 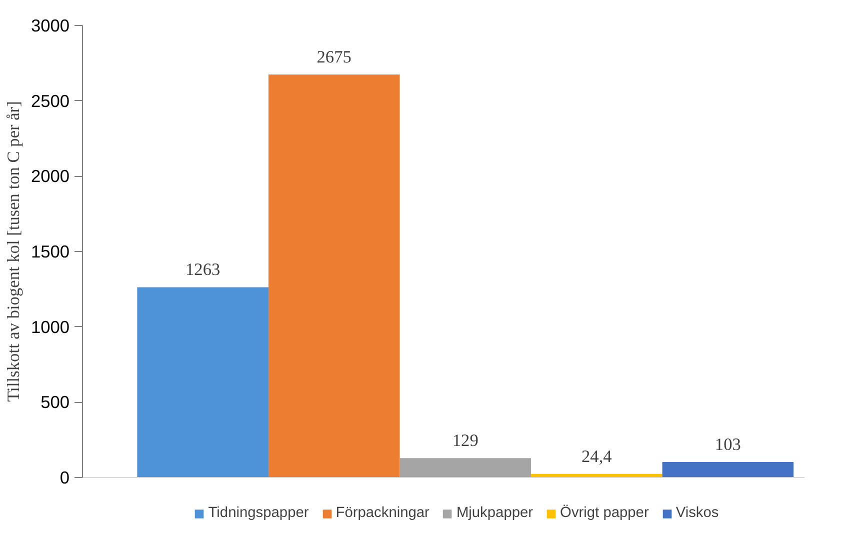 What do you see at coordinates (50, 100) in the screenshot?
I see `y-tick-label: 2500` at bounding box center [50, 100].